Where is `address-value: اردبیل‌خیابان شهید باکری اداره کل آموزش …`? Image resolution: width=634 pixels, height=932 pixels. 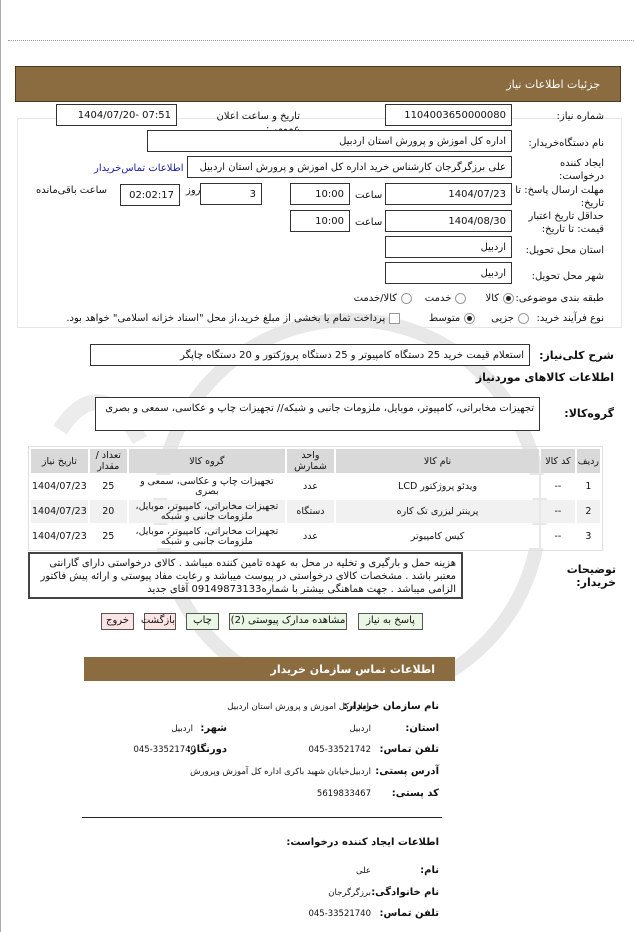
address-value: اردبیل‌خیابان شهید باکری اداره کل آموزش … is located at coordinates (280, 772).